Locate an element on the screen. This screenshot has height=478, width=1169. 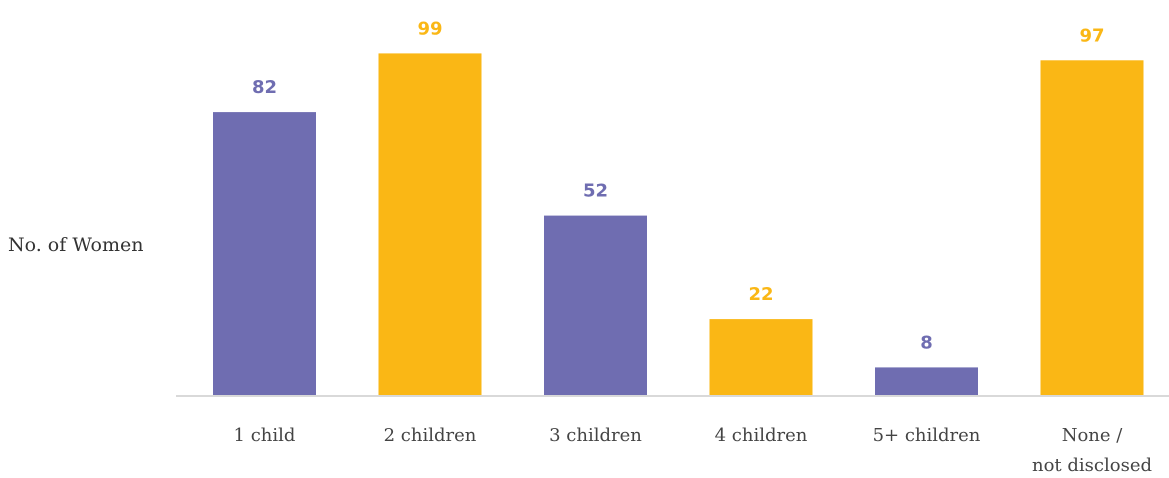
x-tick-label: None / is located at coordinates (1093, 435).